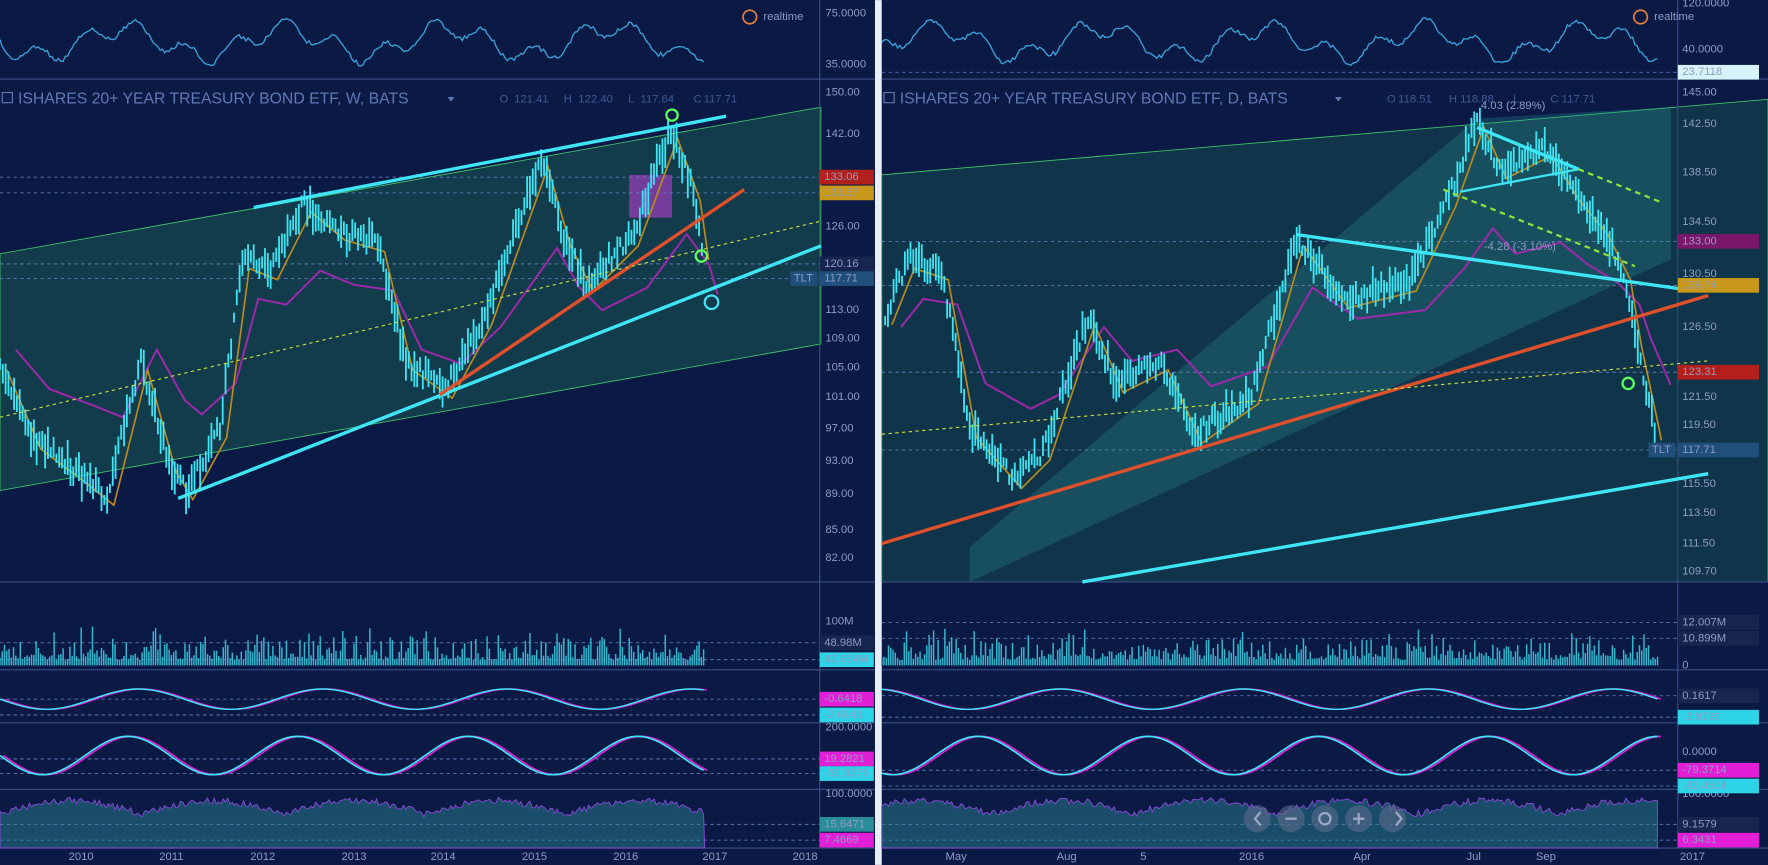 This screenshot has width=1768, height=865. What do you see at coordinates (841, 264) in the screenshot?
I see `badge-label: 120.16` at bounding box center [841, 264].